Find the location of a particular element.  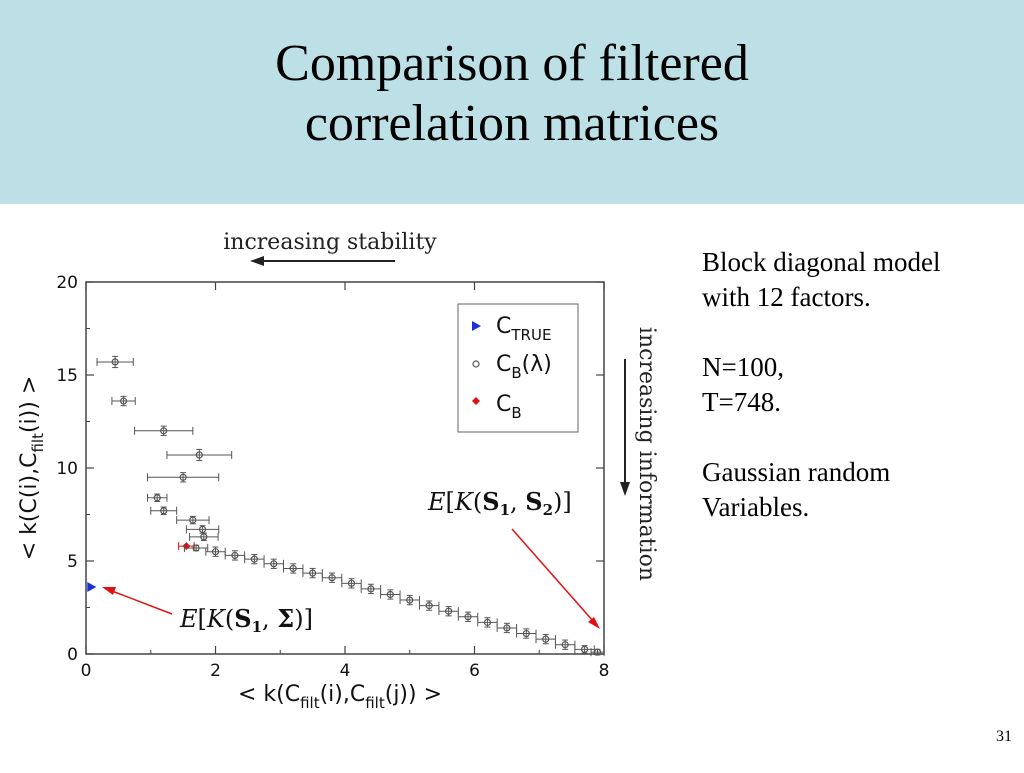

slide-number: 31 is located at coordinates (1004, 736).